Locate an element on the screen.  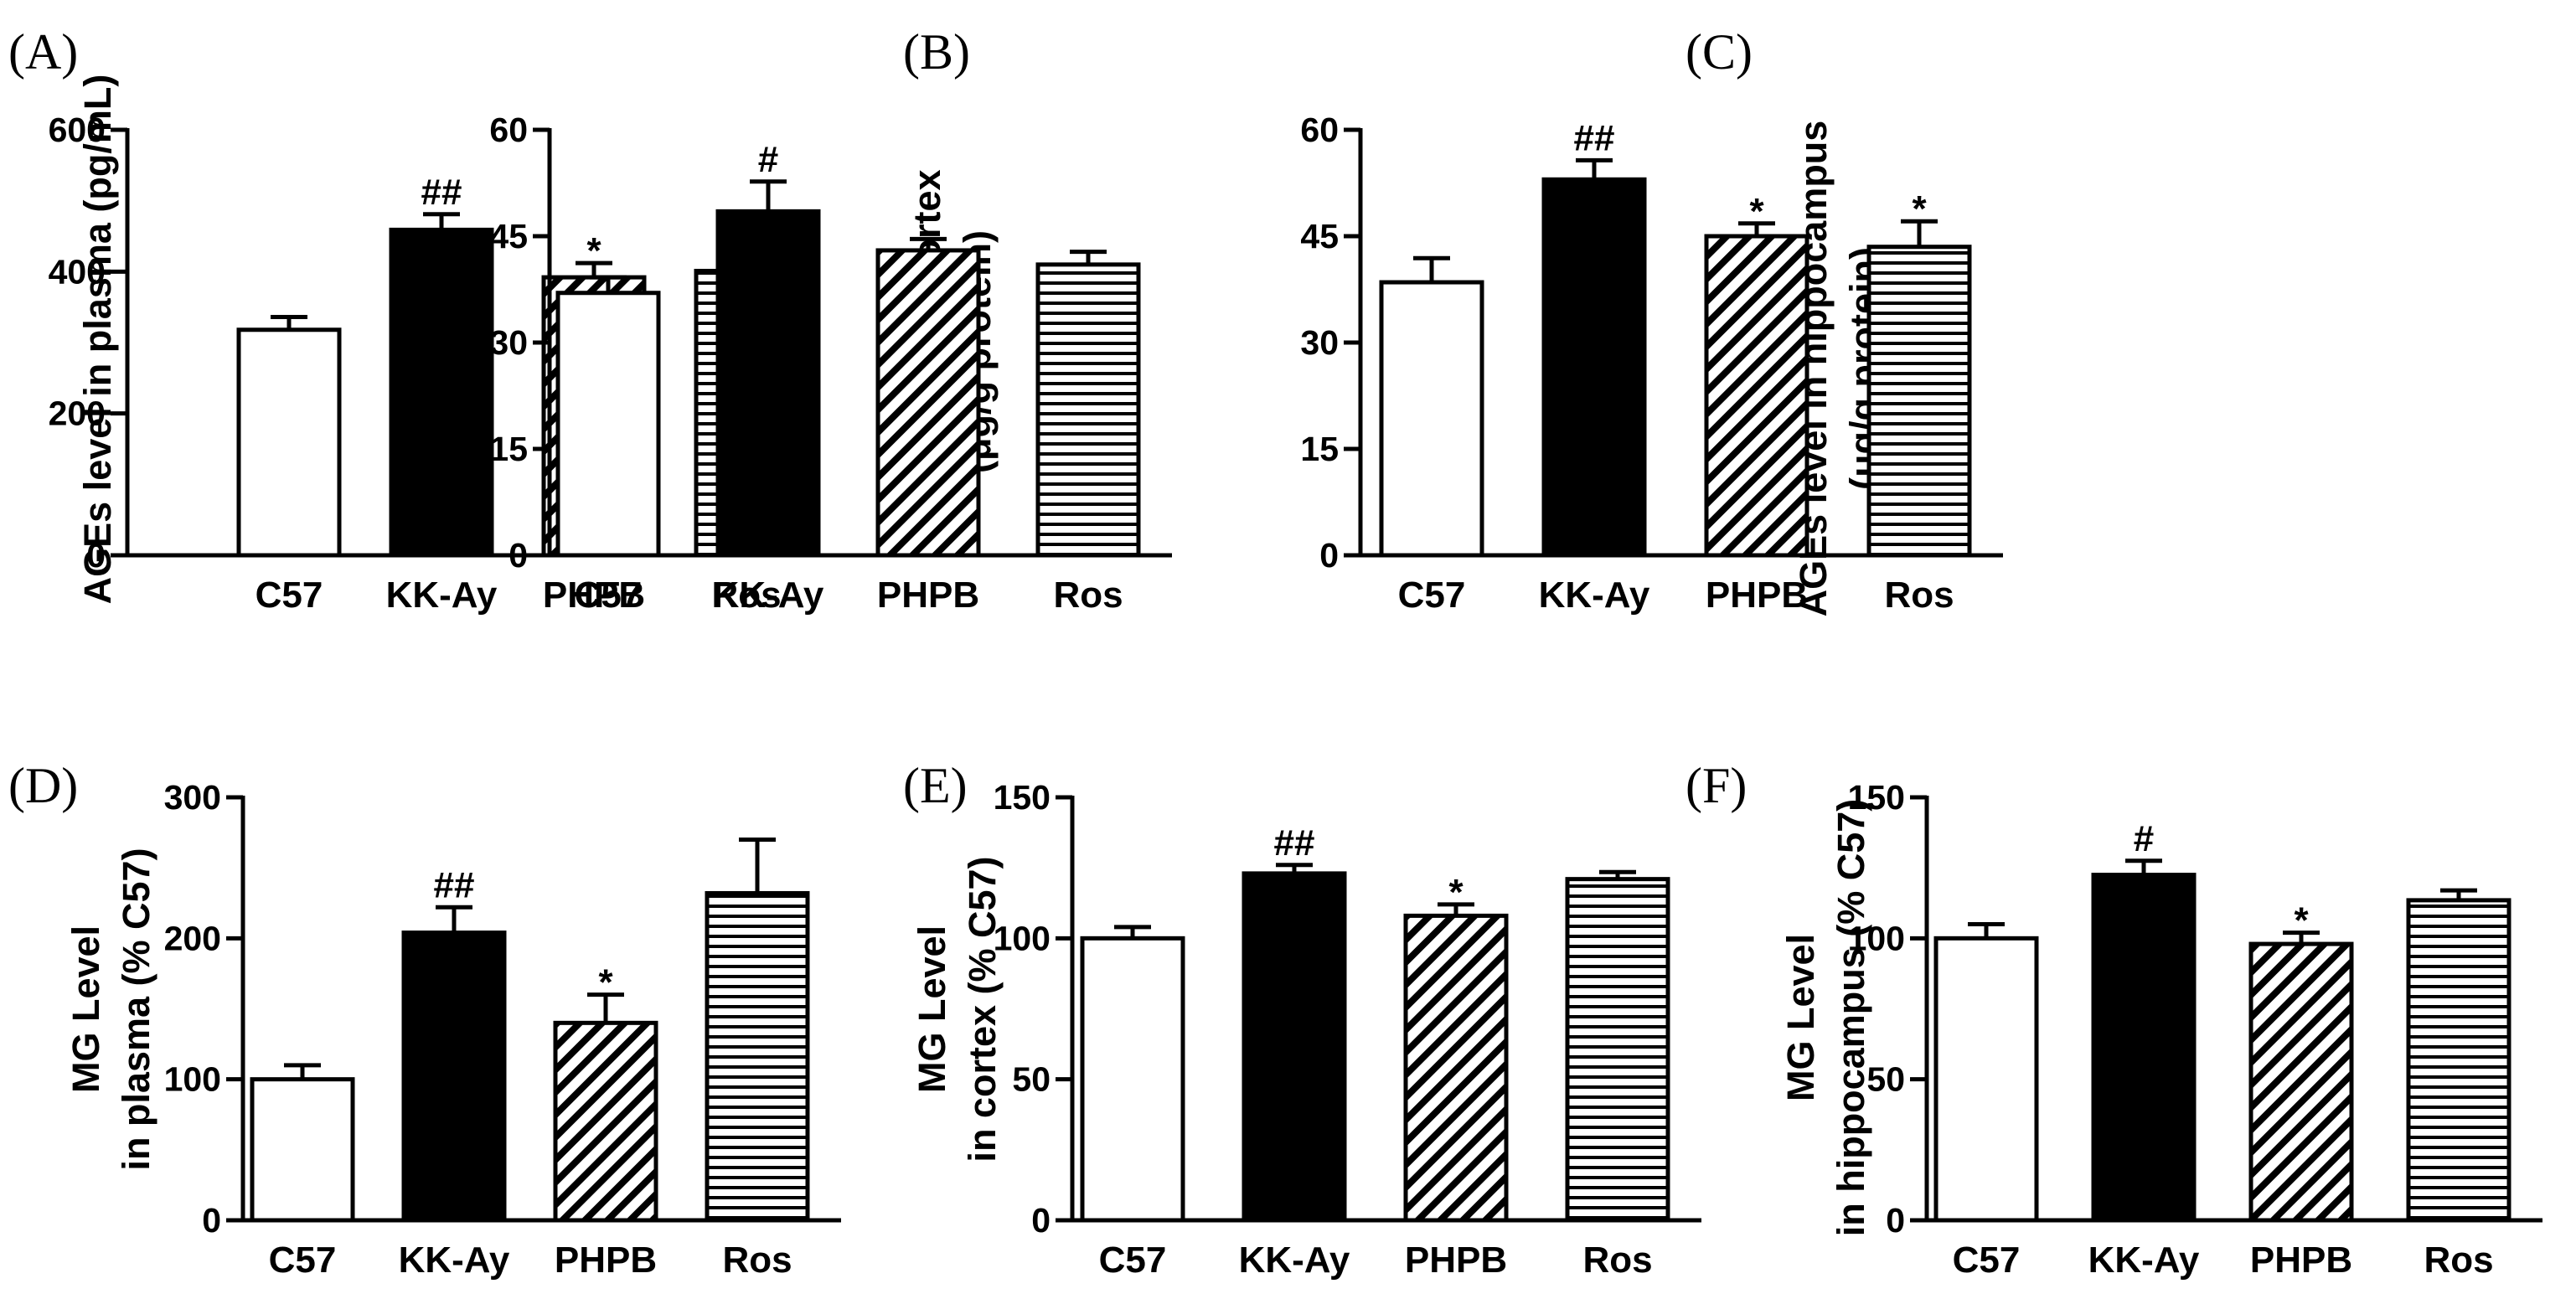
y-axis-label: in plasma (% C57) is located at coordinates (136, 1009).